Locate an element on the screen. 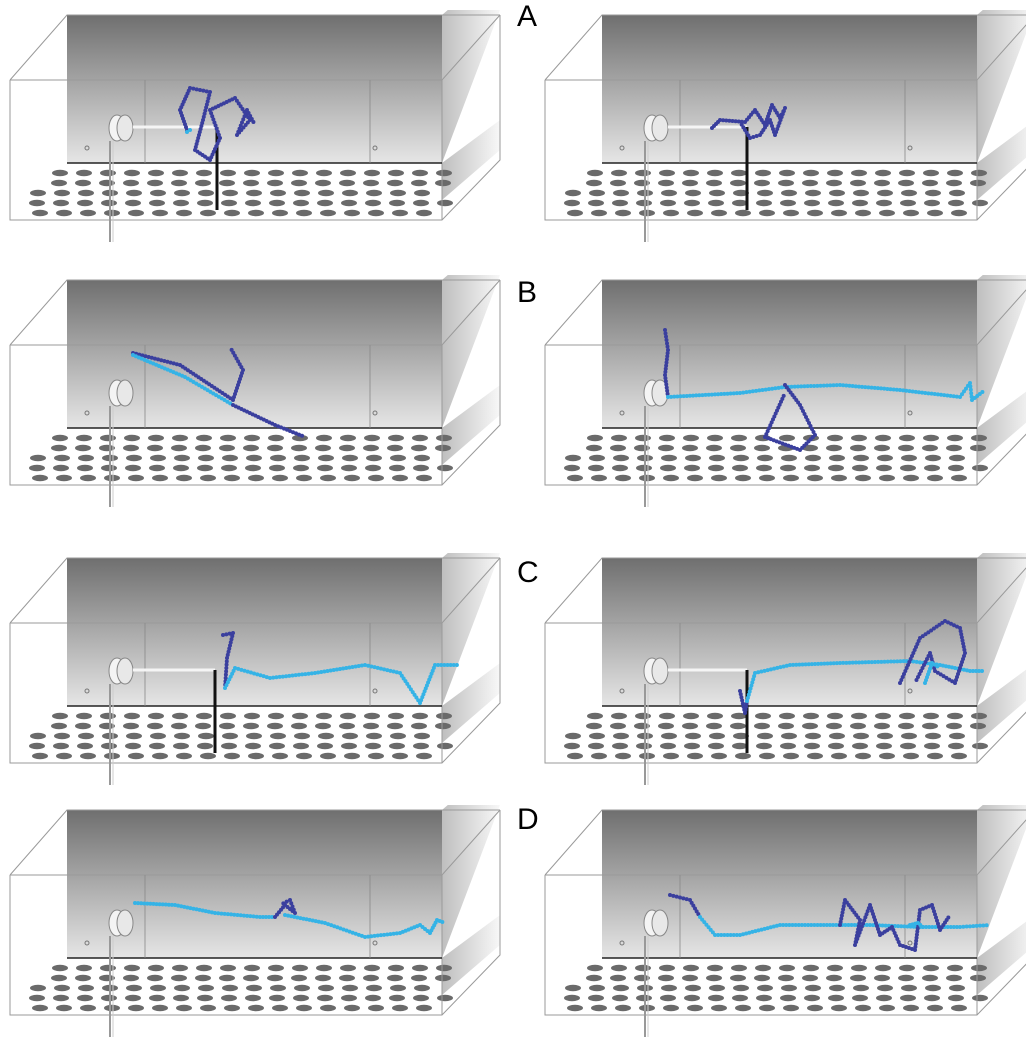 Image resolution: width=1026 pixels, height=1045 pixels. release-platform is located at coordinates (708, 167).